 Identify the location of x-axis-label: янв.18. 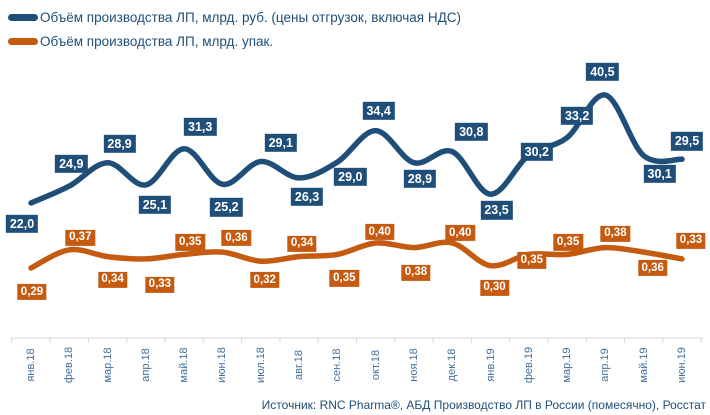
(31, 365).